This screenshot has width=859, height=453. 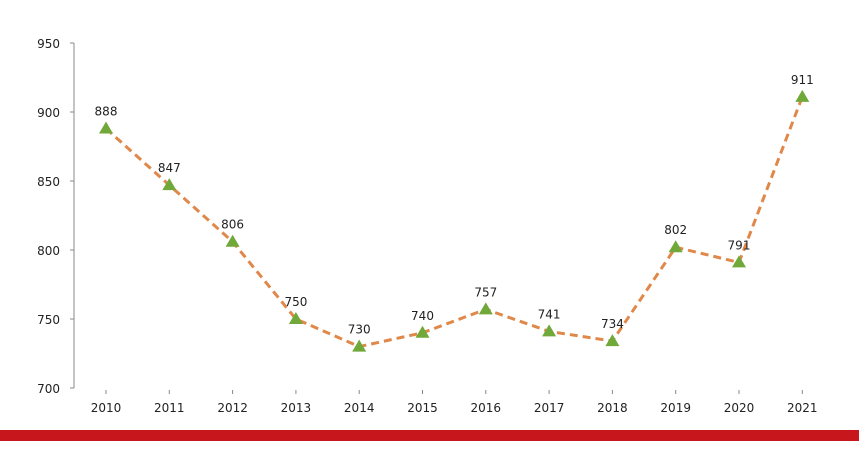 I want to click on x-tick-label: 2013, so click(x=296, y=408).